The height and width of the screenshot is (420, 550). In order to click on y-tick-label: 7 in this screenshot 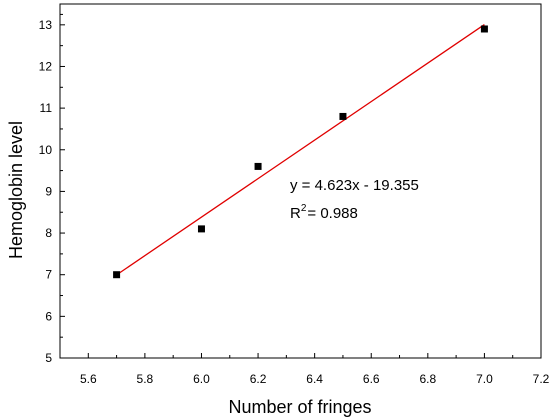, I will do `click(48, 275)`.